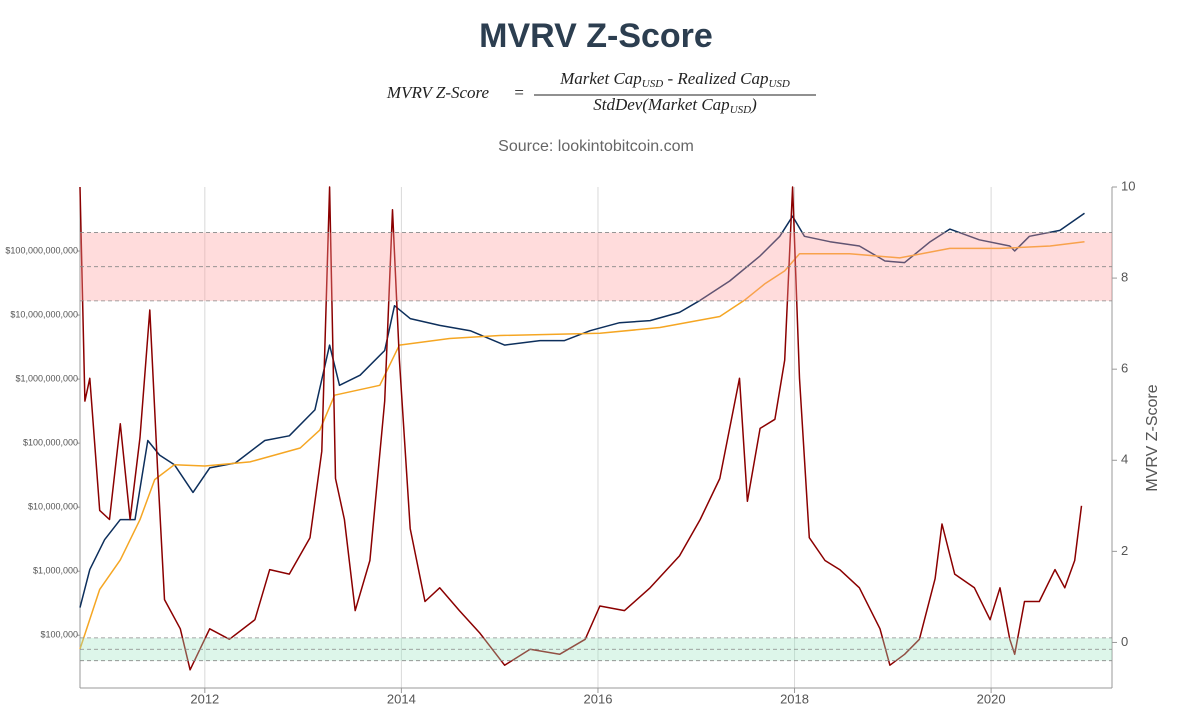  Describe the element at coordinates (55, 571) in the screenshot. I see `y-tick-label: $1,000,000` at that location.